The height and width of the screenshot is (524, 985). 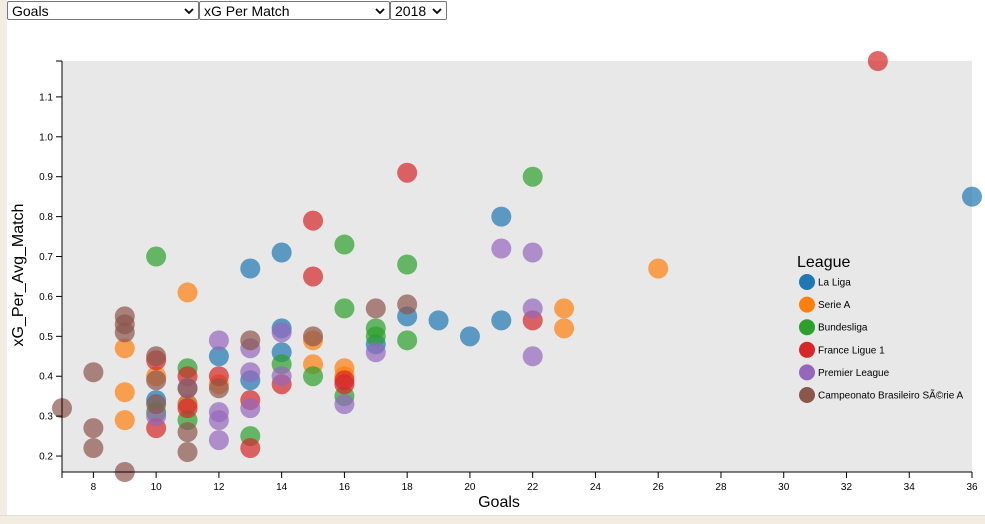 What do you see at coordinates (46, 177) in the screenshot?
I see `y-tick-label: 0.9` at bounding box center [46, 177].